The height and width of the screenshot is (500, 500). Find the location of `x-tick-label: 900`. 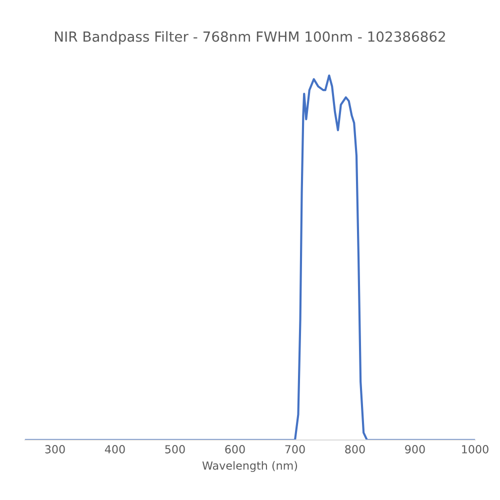

x-tick-label: 900 is located at coordinates (415, 449).